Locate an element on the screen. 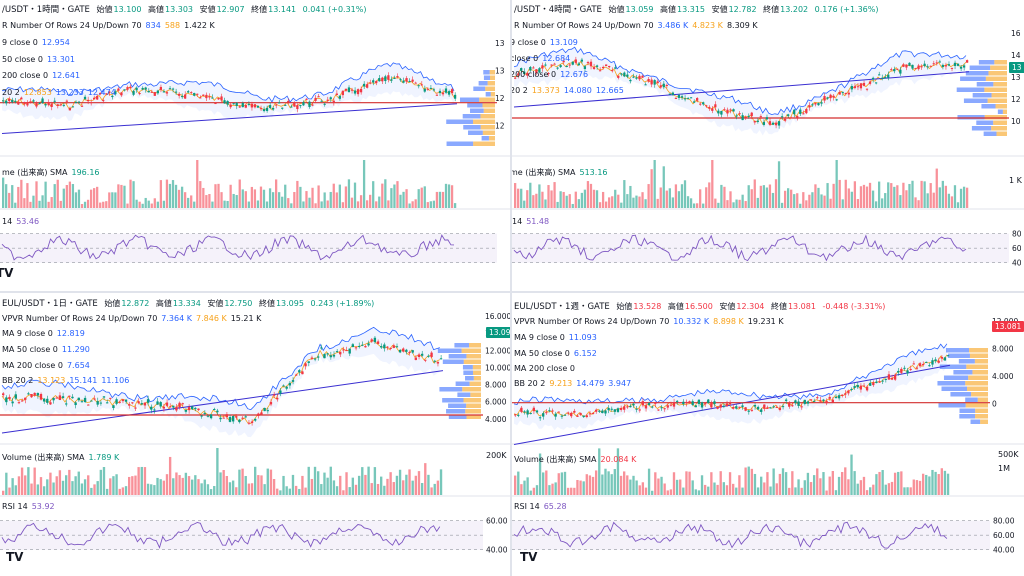 This screenshot has height=576, width=1024. ma9-legend: MA 9 close 0 11.093 is located at coordinates (555, 337).